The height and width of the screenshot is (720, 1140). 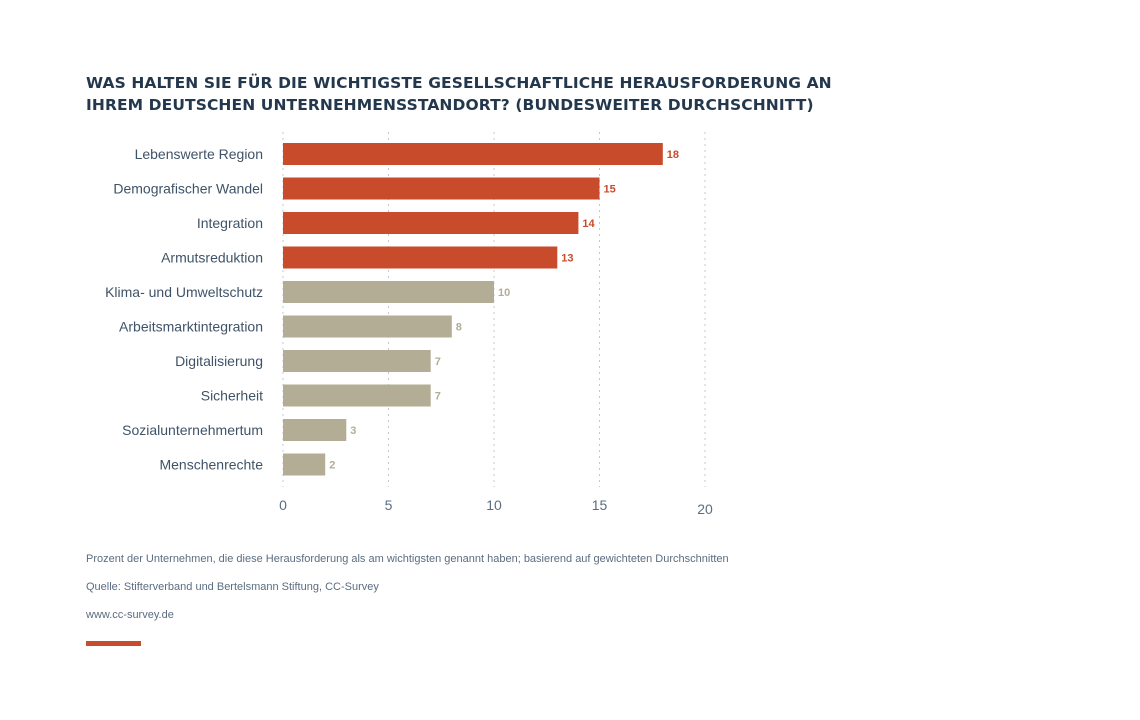 I want to click on value-label: 15, so click(x=610, y=190).